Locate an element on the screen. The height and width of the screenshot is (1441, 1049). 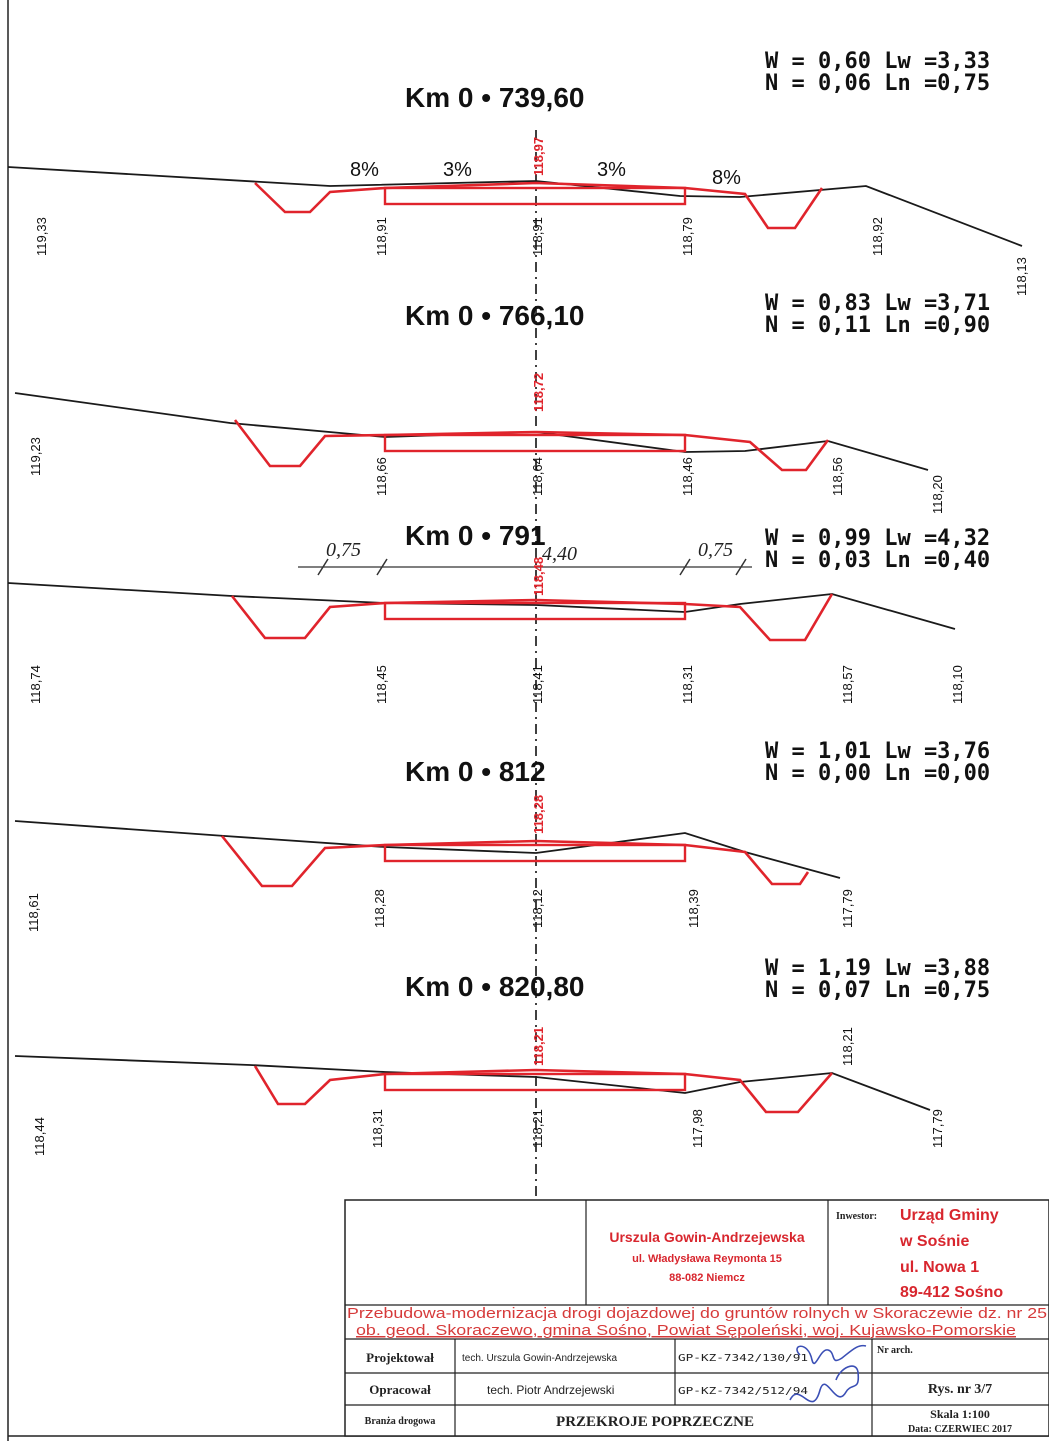
investor-name: Urząd Gminy is located at coordinates (949, 1215).